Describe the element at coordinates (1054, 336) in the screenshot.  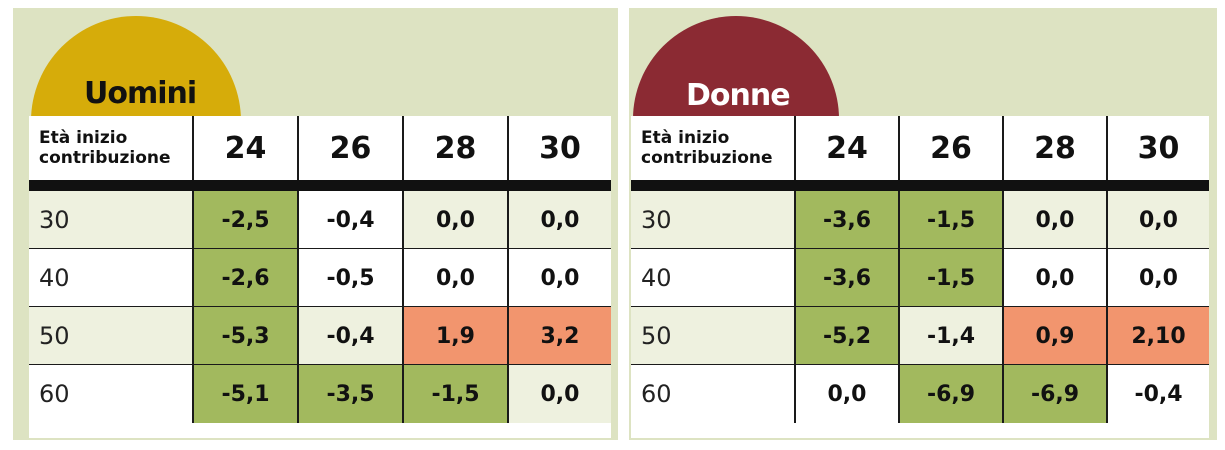
I see `value-cell: 0,9` at that location.